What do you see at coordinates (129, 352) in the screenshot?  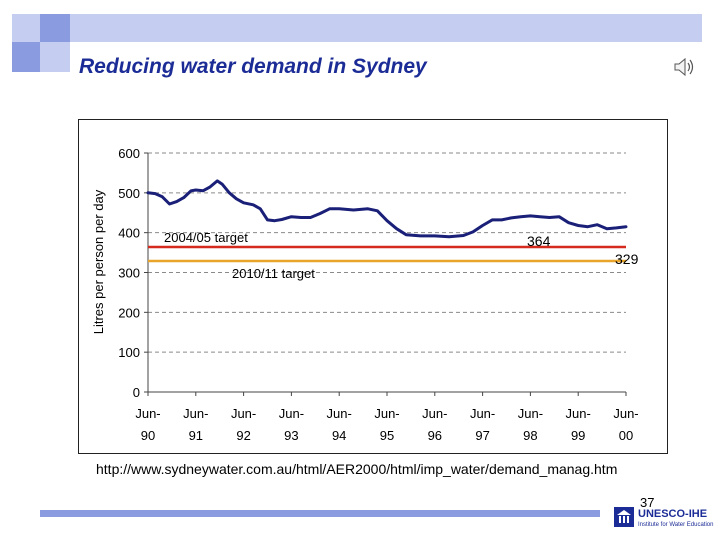 I see `y-tick-label: 100` at bounding box center [129, 352].